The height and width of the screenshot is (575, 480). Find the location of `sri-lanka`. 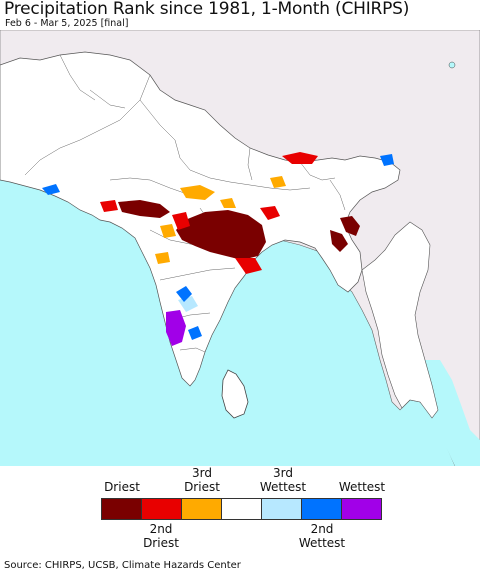

sri-lanka is located at coordinates (235, 394).